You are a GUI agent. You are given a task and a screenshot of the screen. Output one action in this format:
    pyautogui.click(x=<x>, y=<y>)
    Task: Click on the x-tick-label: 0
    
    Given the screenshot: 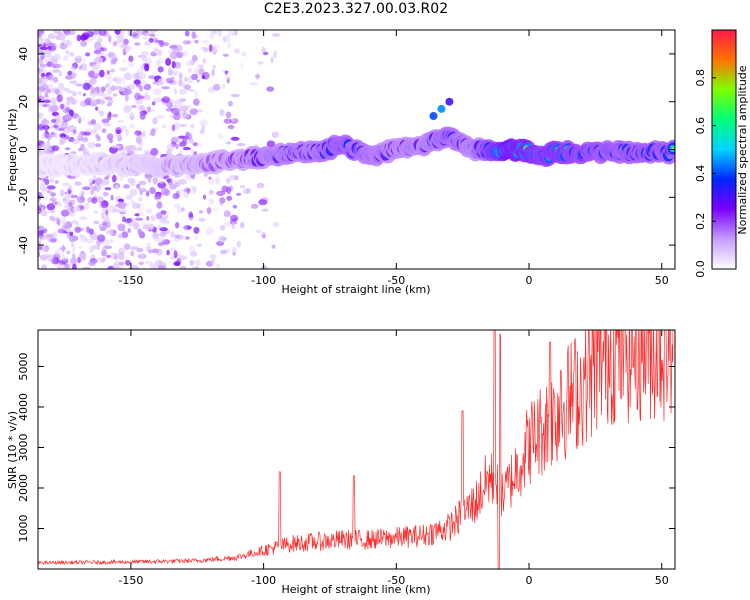 What is the action you would take?
    pyautogui.click(x=529, y=280)
    